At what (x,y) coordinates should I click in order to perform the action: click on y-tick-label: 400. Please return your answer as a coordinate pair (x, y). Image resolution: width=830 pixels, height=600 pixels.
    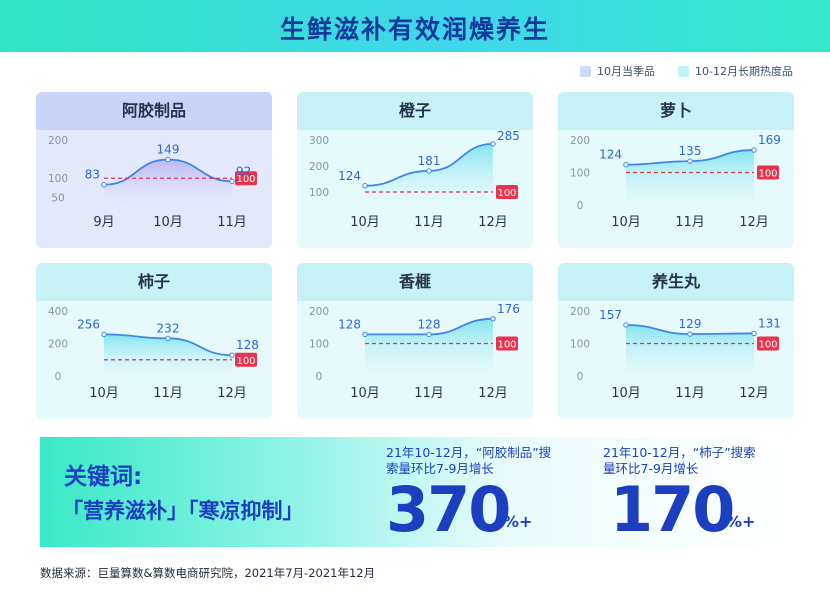
    Looking at the image, I should click on (58, 312).